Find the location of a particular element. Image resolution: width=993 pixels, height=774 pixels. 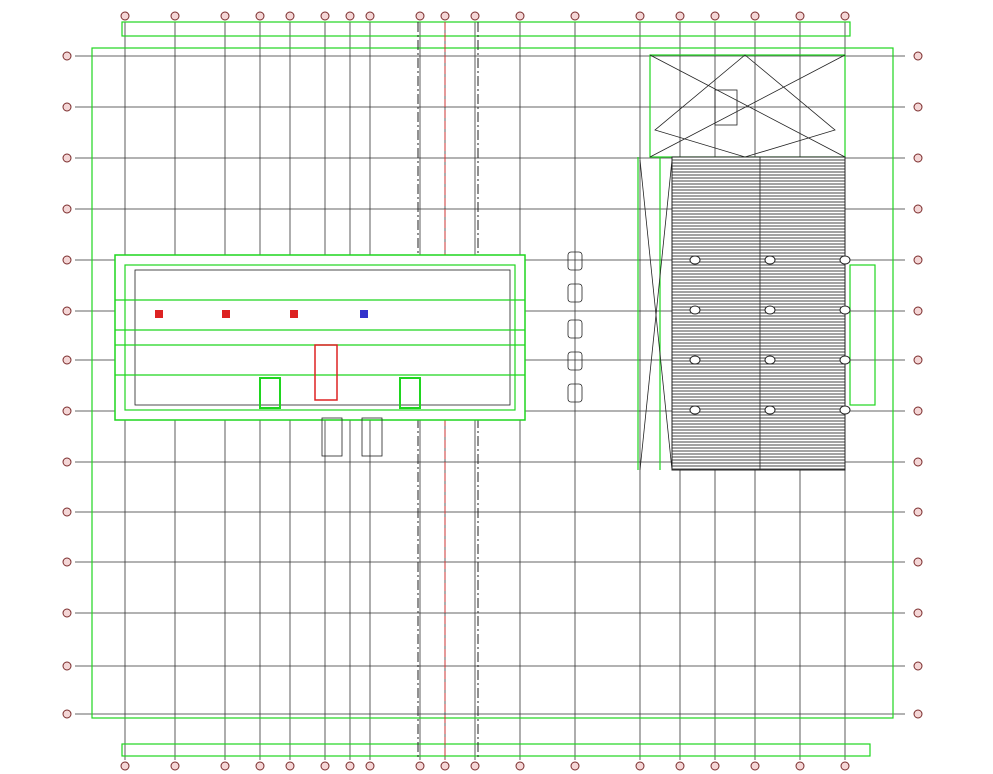

right-building is located at coordinates (756, 262).